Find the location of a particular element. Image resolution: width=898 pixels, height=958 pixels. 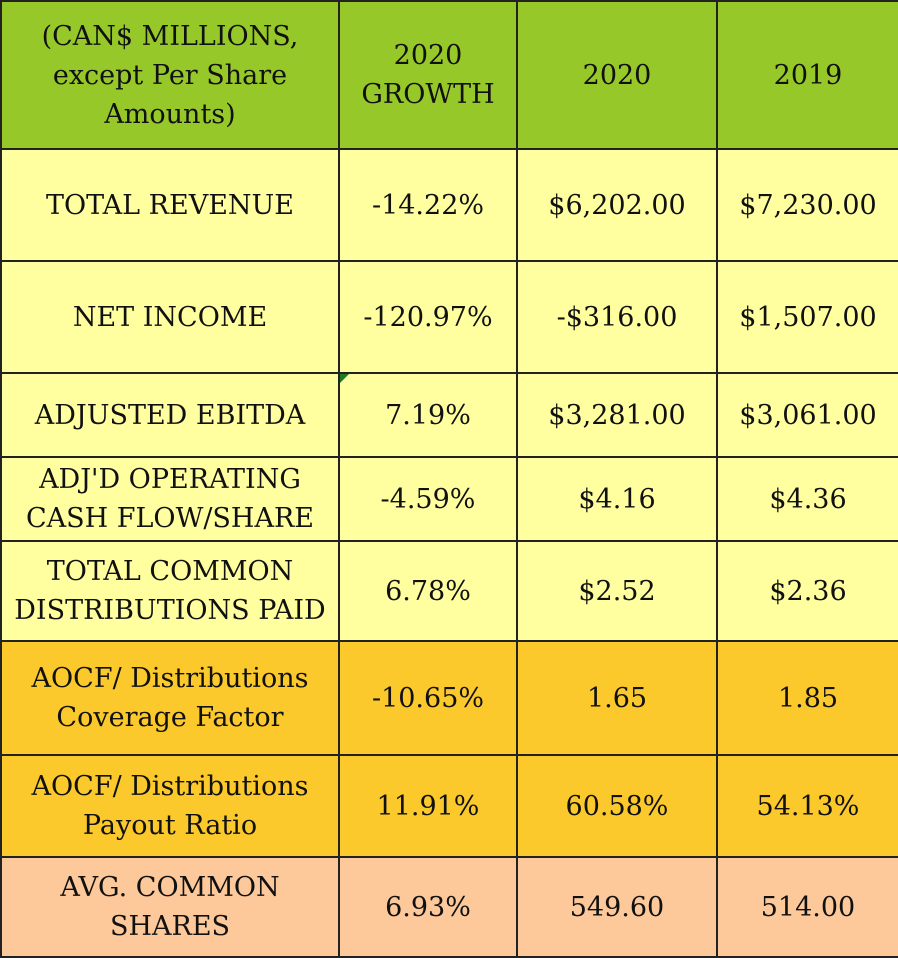

value-2020-cell: 549.60 is located at coordinates (617, 907).